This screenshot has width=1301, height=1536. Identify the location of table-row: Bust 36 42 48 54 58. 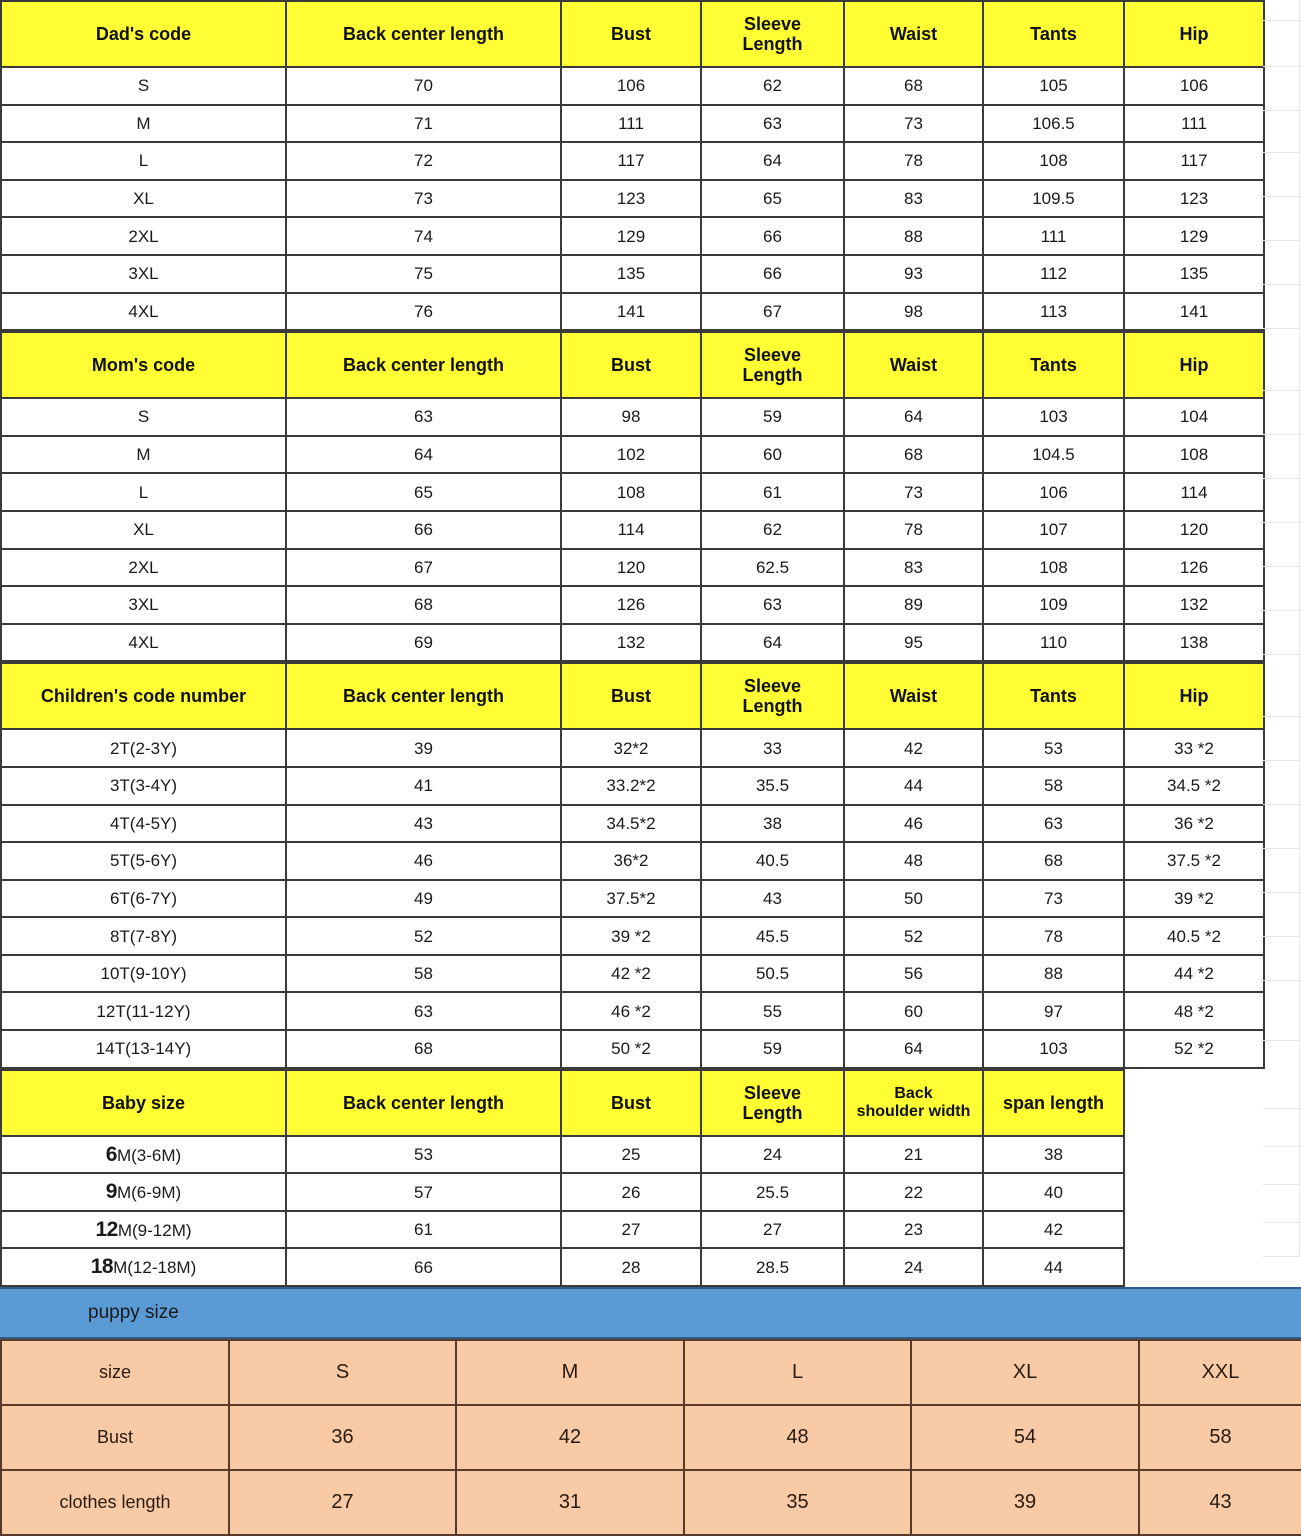
(650, 1438).